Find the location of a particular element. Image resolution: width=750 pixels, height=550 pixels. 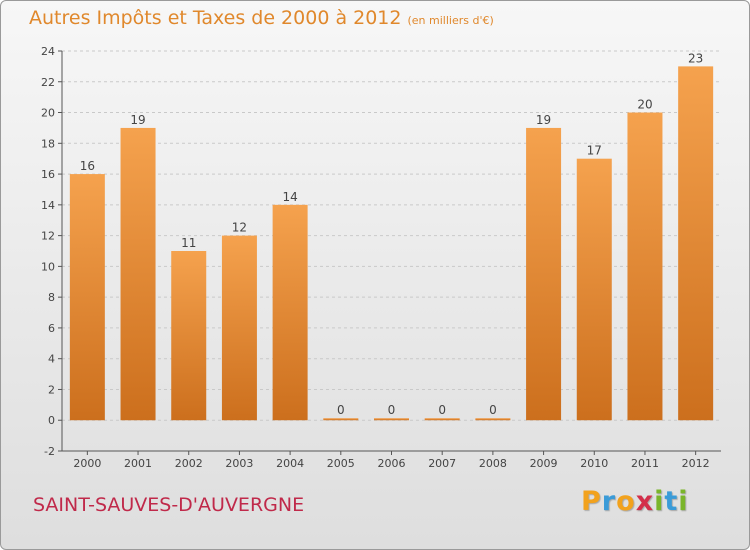

y-tick-label: 4 is located at coordinates (51, 359).